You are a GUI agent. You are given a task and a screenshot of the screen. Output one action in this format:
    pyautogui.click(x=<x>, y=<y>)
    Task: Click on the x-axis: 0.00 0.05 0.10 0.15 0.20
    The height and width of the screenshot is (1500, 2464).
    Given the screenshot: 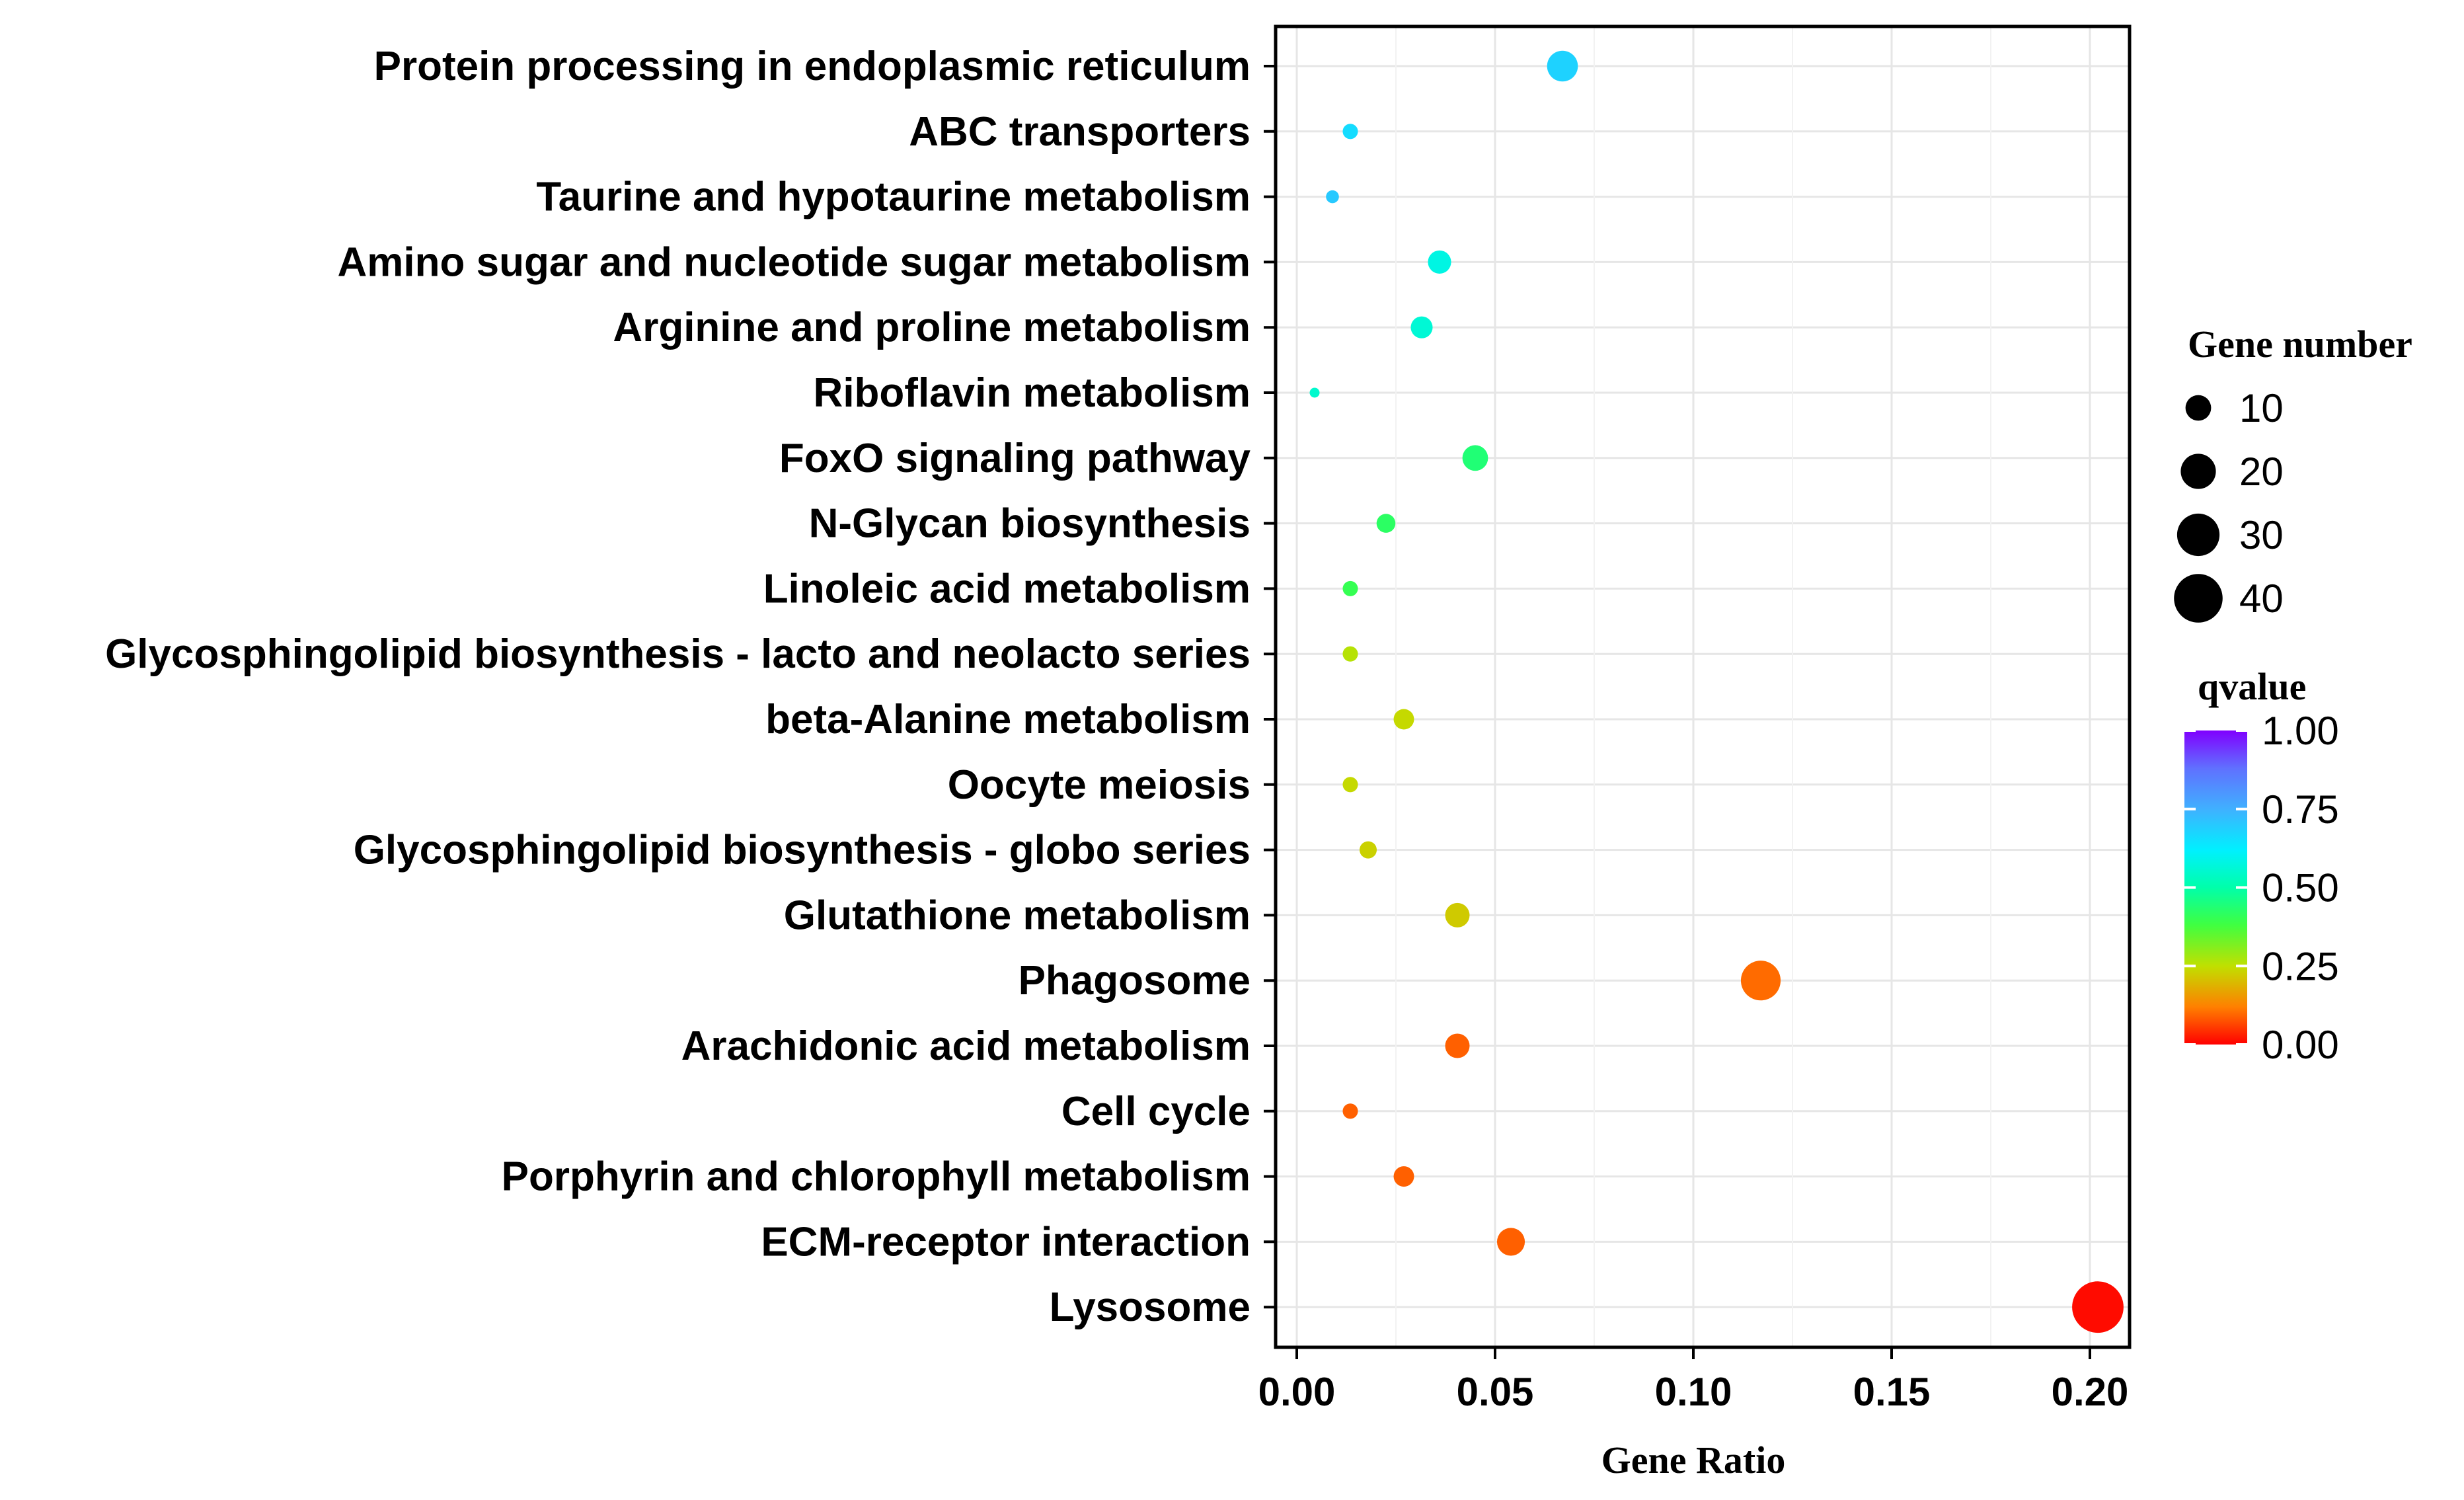 What is the action you would take?
    pyautogui.click(x=1693, y=1380)
    